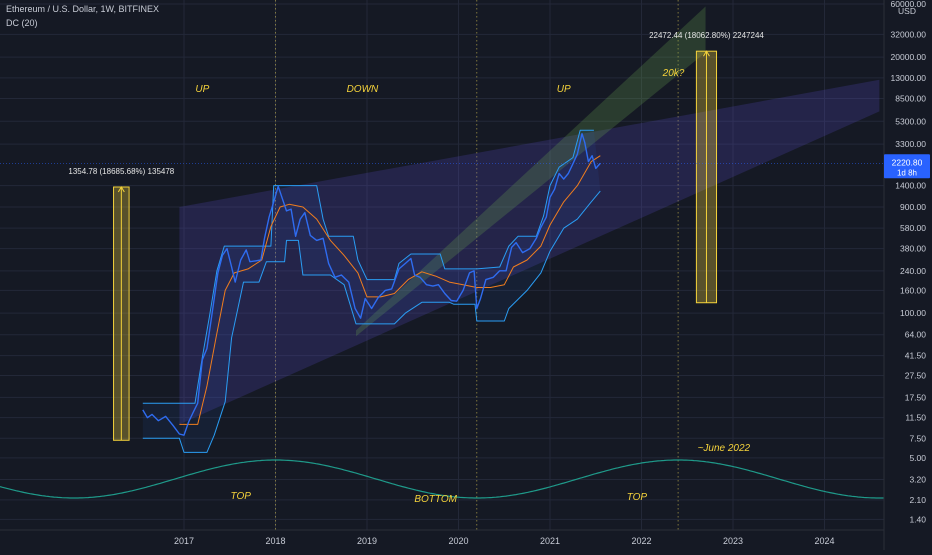 Image resolution: width=932 pixels, height=555 pixels. Describe the element at coordinates (917, 438) in the screenshot. I see `y-tick-label: 7.50` at that location.